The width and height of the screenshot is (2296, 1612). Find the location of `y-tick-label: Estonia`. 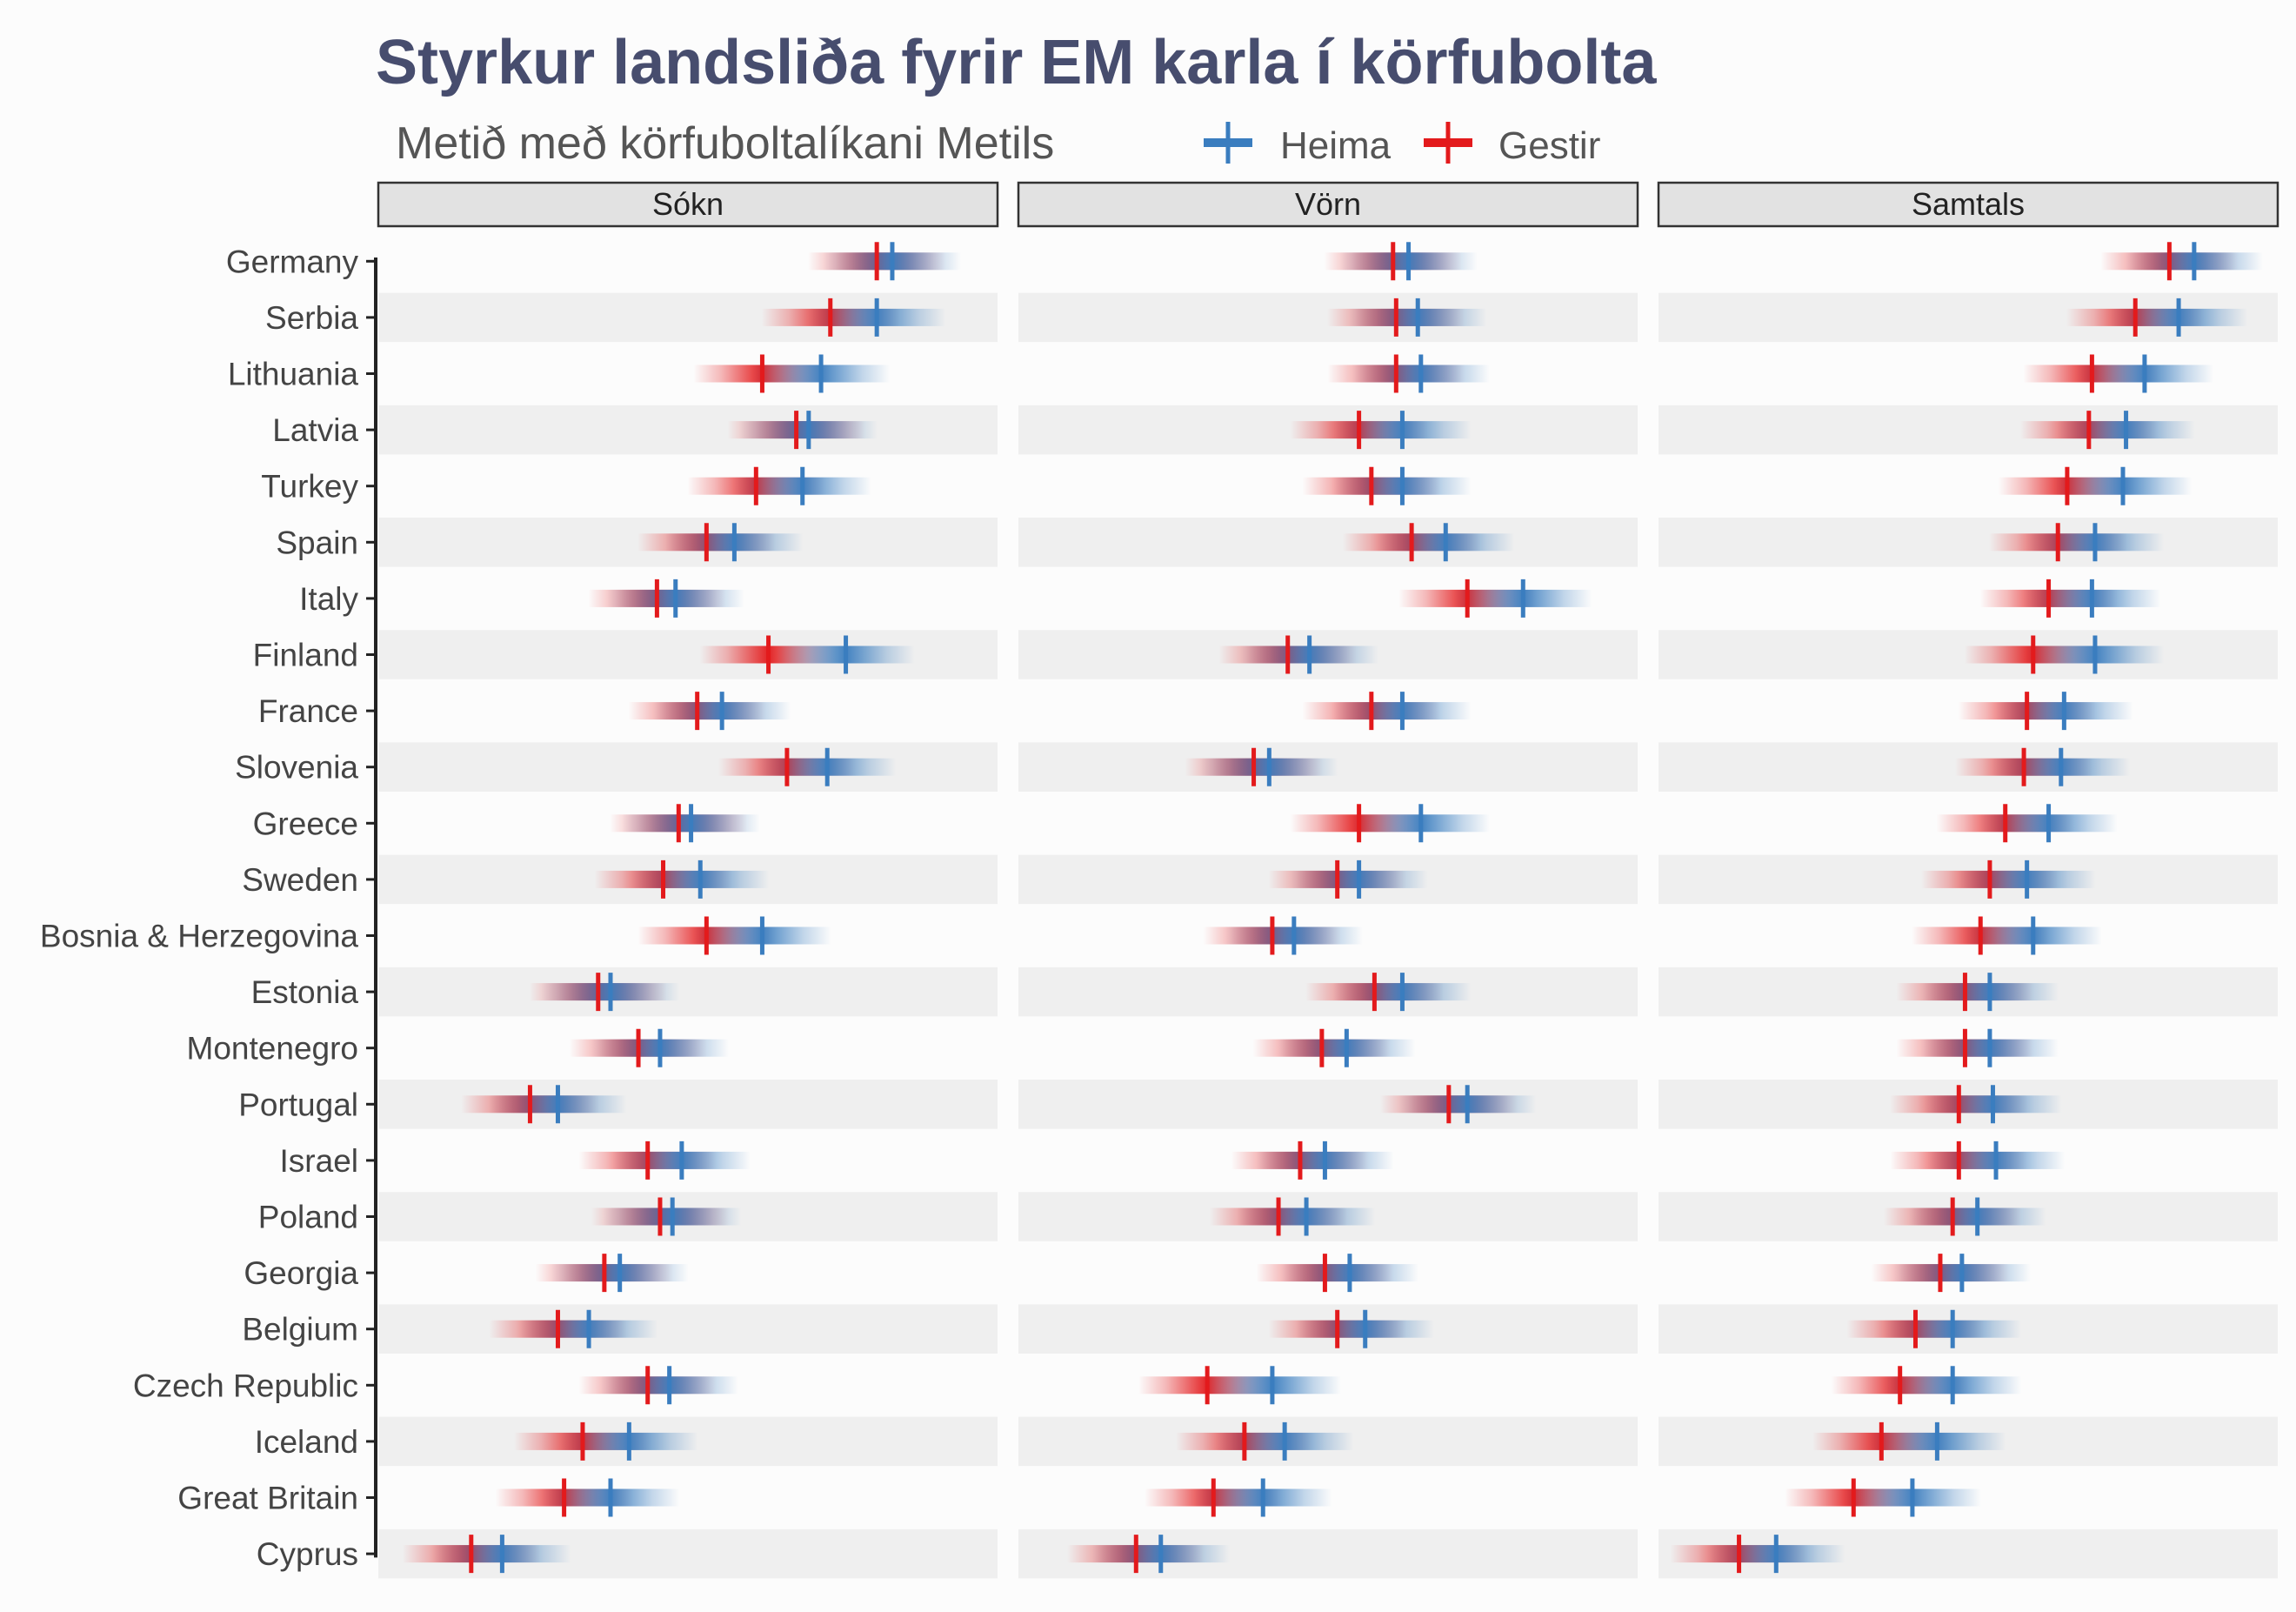

y-tick-label: Estonia is located at coordinates (305, 992).